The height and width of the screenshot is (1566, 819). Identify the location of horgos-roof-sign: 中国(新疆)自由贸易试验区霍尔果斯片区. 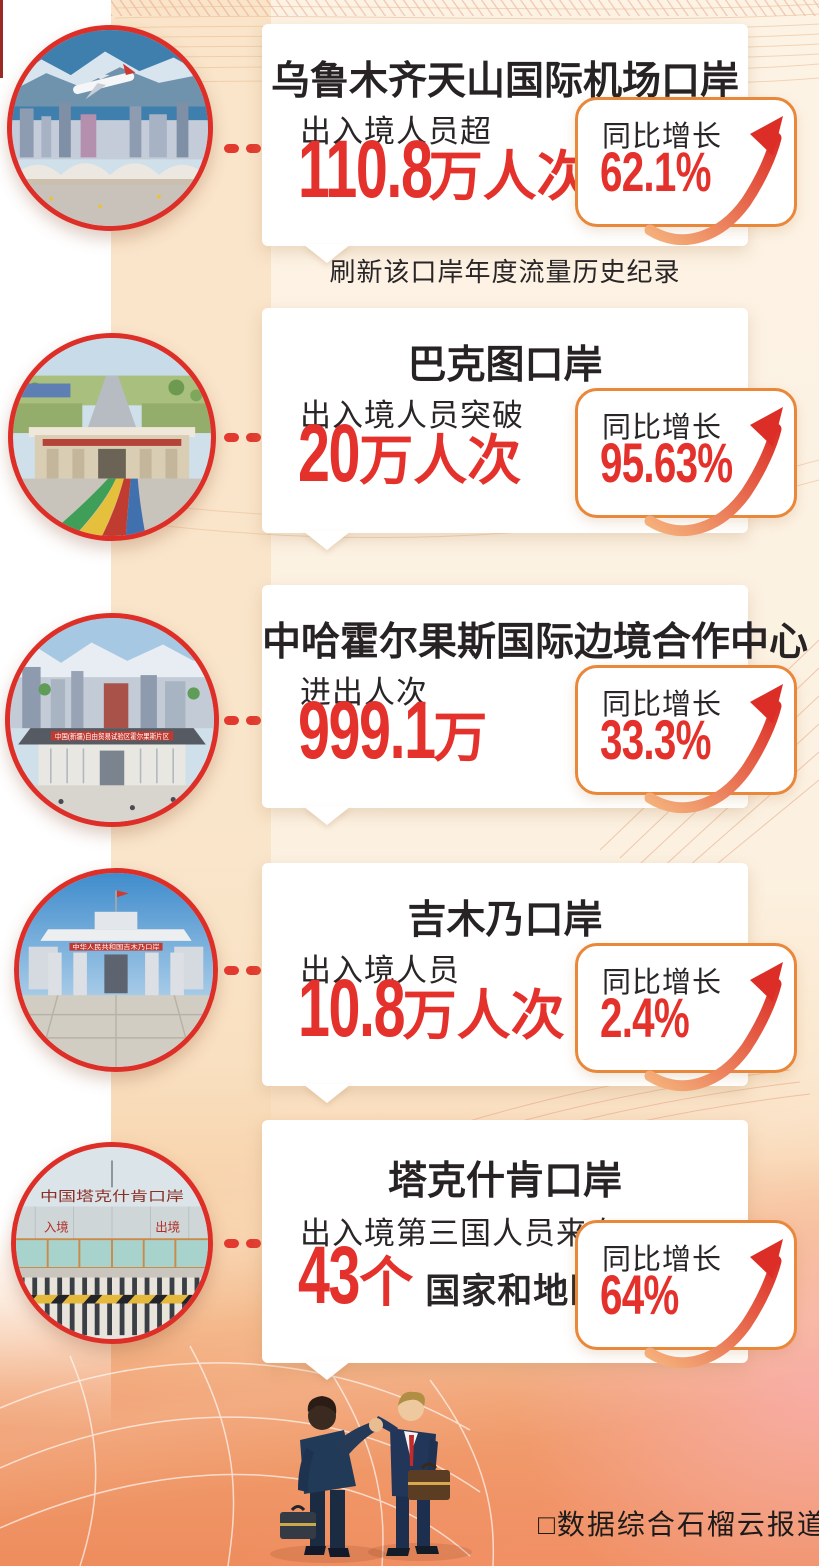
(112, 736).